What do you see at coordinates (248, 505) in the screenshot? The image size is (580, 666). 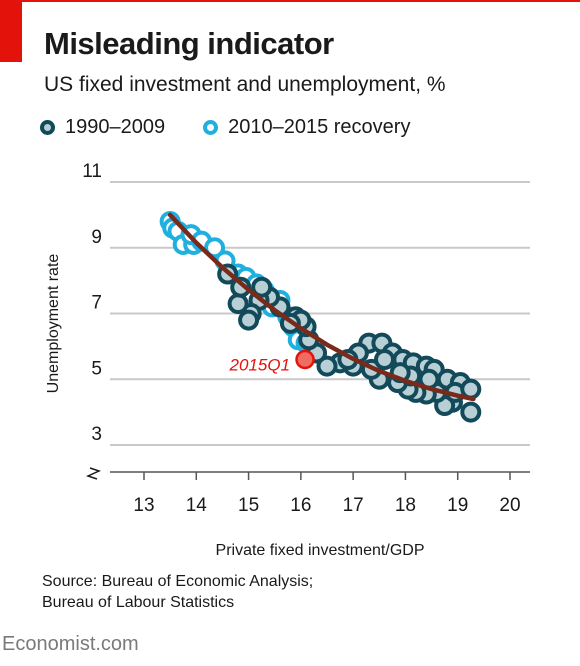 I see `x-tick-label-15: 15` at bounding box center [248, 505].